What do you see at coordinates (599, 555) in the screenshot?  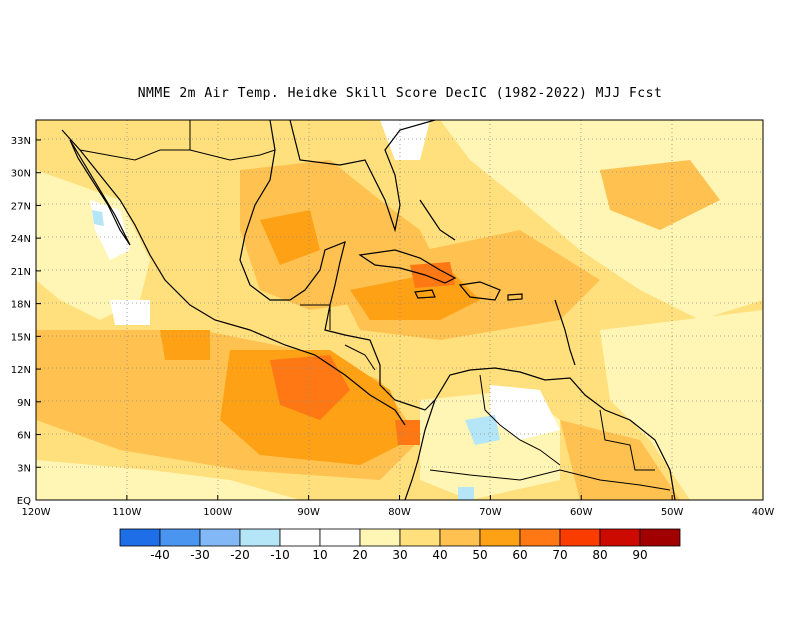 I see `colorbar-label: 80` at bounding box center [599, 555].